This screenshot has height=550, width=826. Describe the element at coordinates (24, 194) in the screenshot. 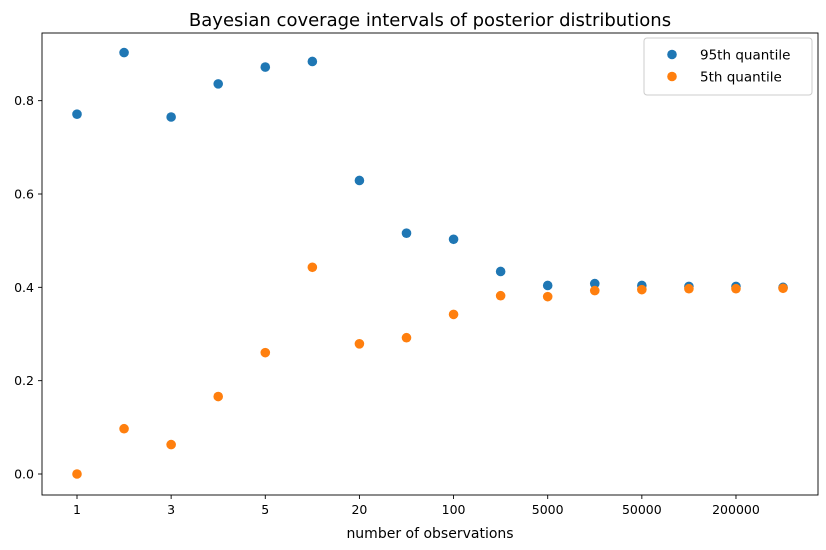

I see `y-tick-label: 0.6` at that location.